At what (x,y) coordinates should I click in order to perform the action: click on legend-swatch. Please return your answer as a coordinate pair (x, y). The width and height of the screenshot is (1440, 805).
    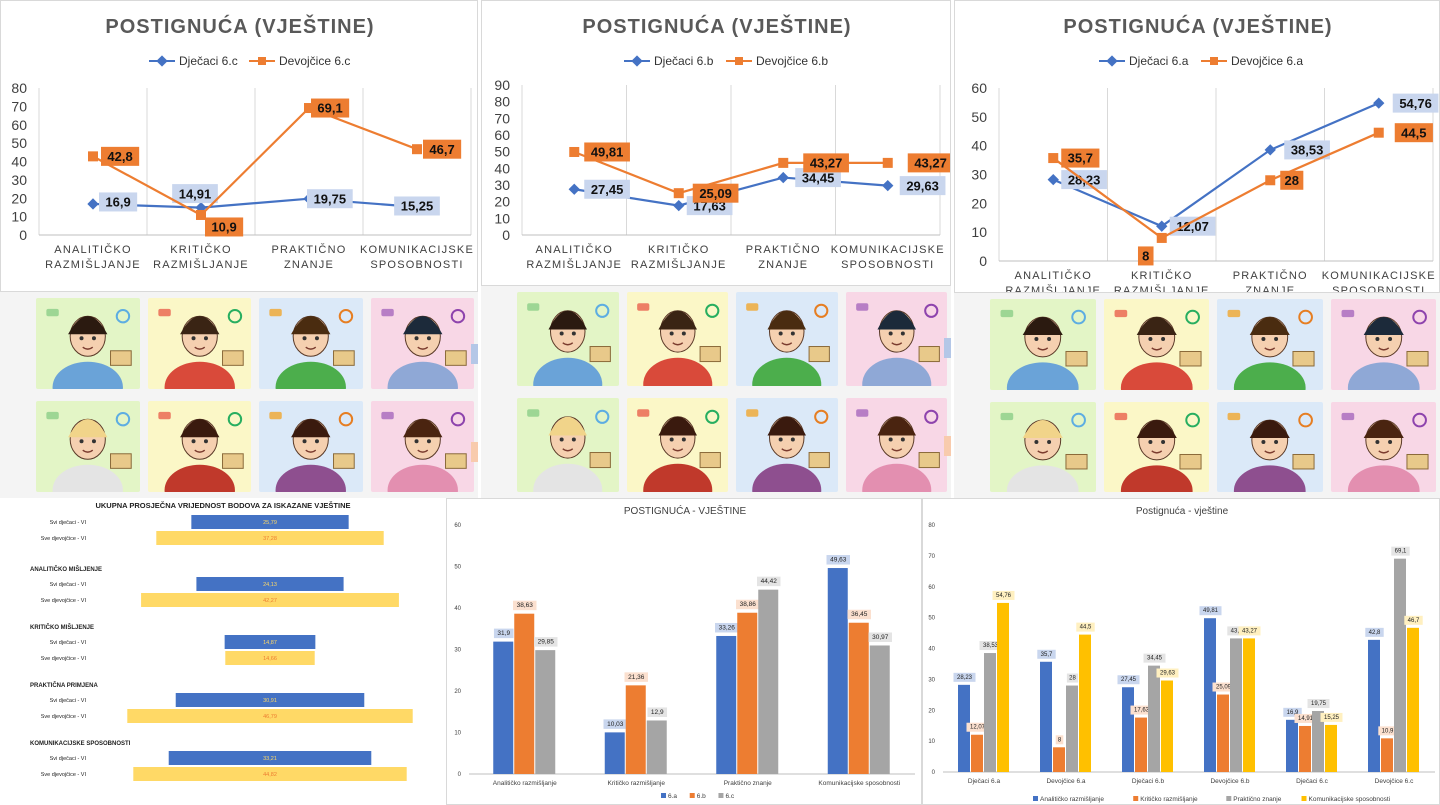
    Looking at the image, I should click on (1035, 798).